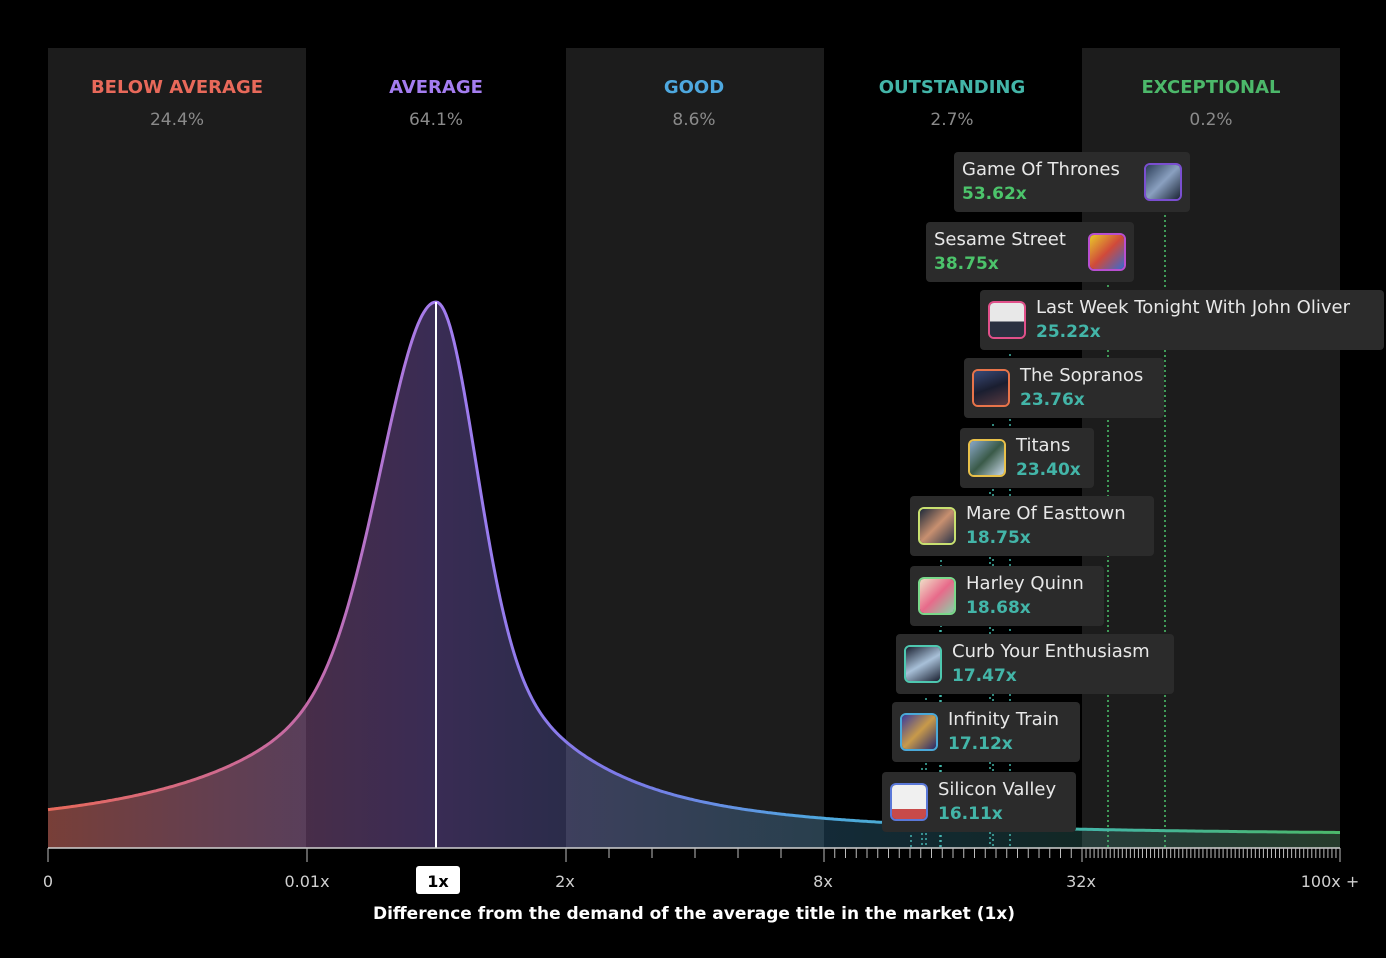  What do you see at coordinates (1052, 400) in the screenshot?
I see `title-value: 23.76x` at bounding box center [1052, 400].